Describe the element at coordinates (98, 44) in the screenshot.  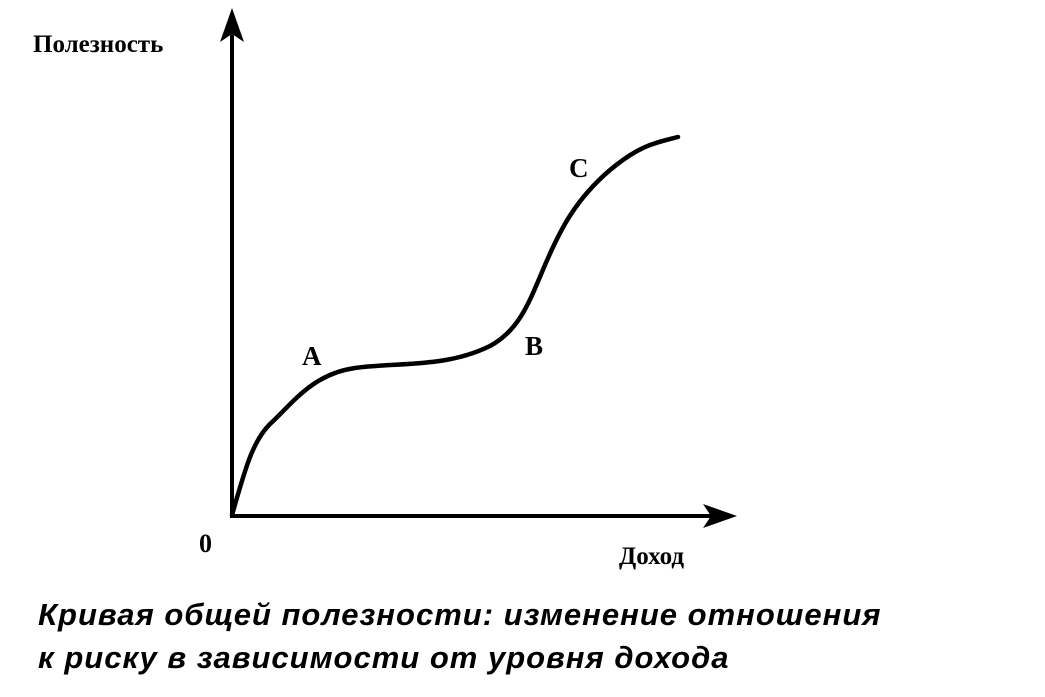
I see `y-axis-label: Полезность` at that location.